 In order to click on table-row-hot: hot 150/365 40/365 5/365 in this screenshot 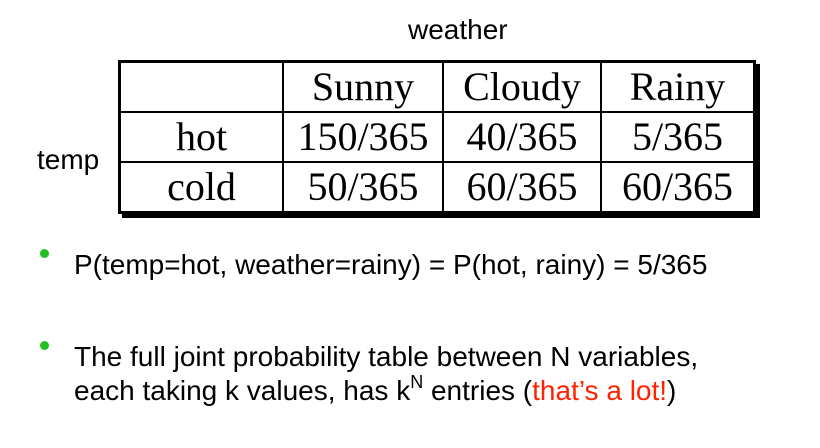, I will do `click(437, 137)`.